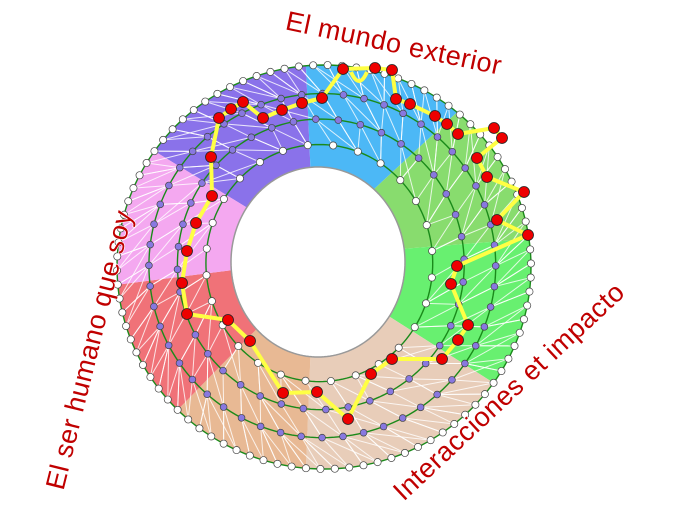  Describe the element at coordinates (318, 262) in the screenshot. I see `hole` at that location.